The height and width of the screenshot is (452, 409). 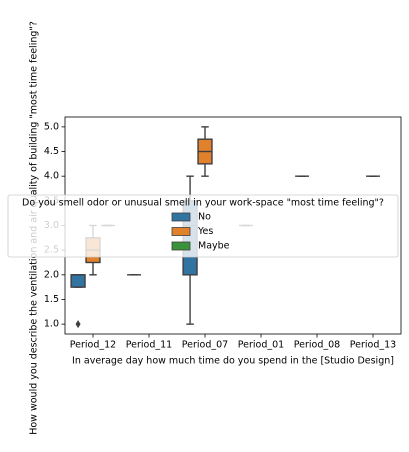 I want to click on box, so click(x=78, y=281).